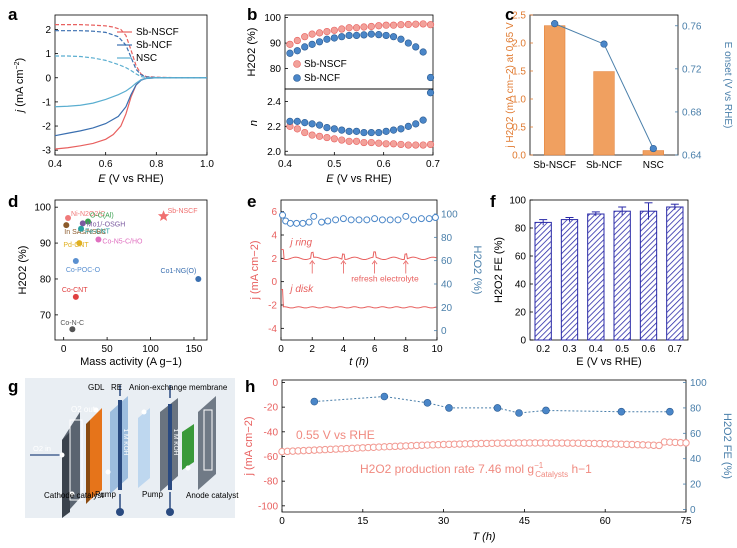 This screenshot has height=548, width=737. What do you see at coordinates (696, 485) in the screenshot?
I see `right-y-tick-label: 20` at bounding box center [696, 485].